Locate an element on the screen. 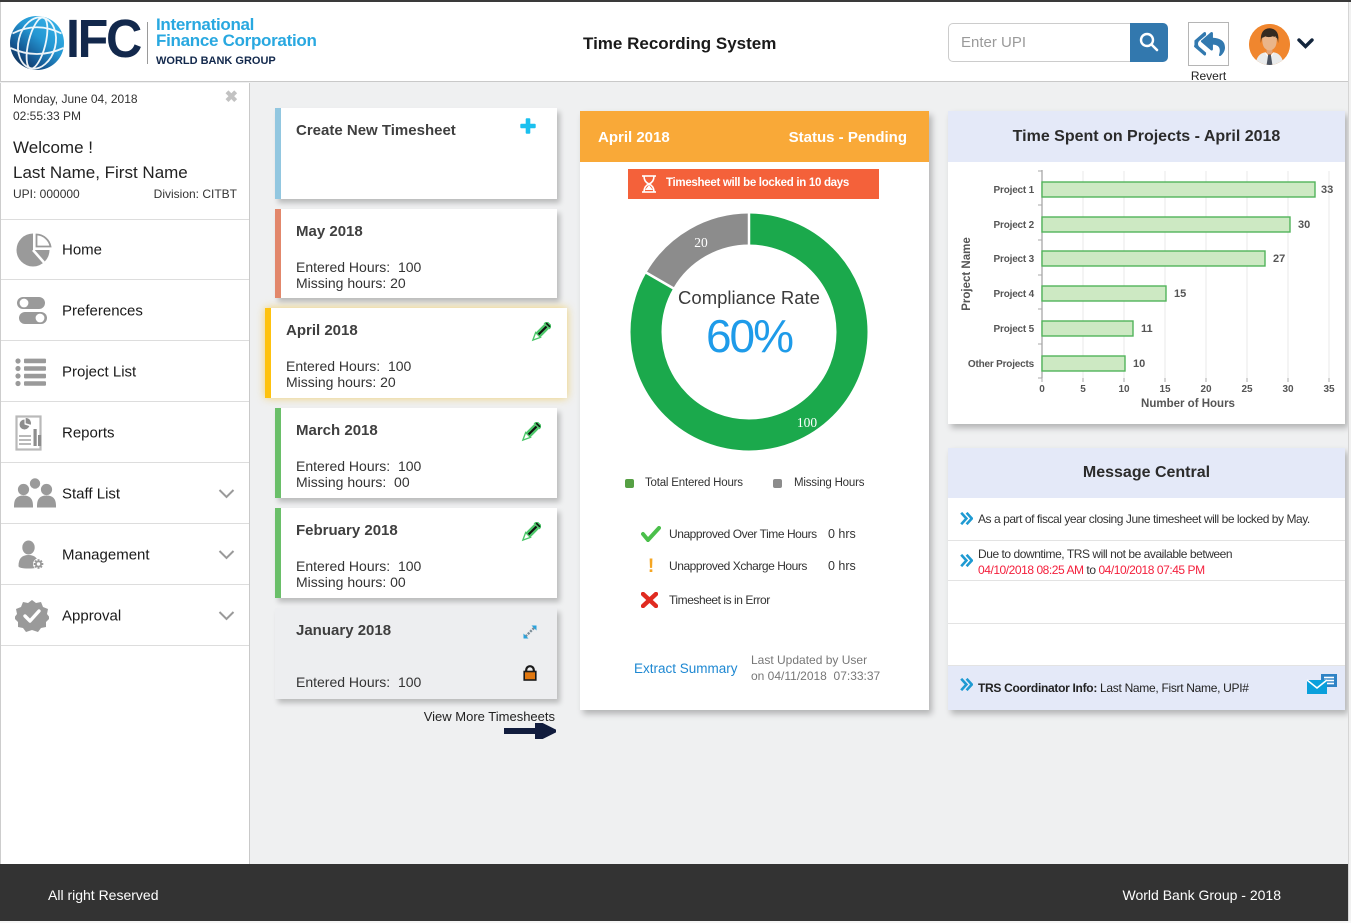 The image size is (1351, 923). svg-text: 25 is located at coordinates (1247, 389).